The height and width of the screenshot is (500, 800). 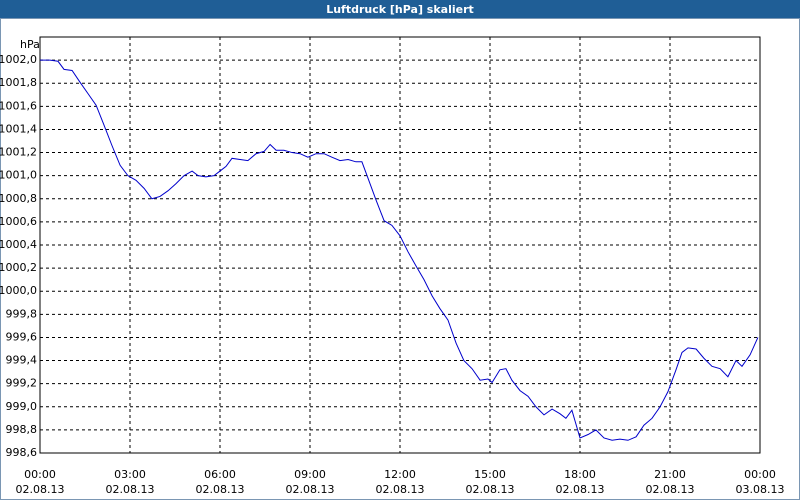 What do you see at coordinates (760, 489) in the screenshot?
I see `x-tick-date: 03.08.13` at bounding box center [760, 489].